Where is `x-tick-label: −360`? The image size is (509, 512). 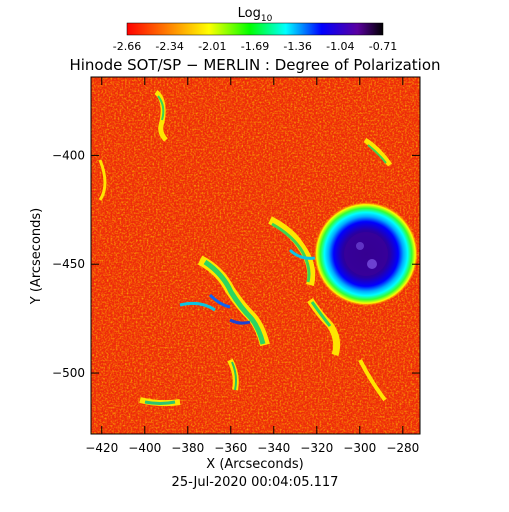
x-tick-label: −360 is located at coordinates (230, 448).